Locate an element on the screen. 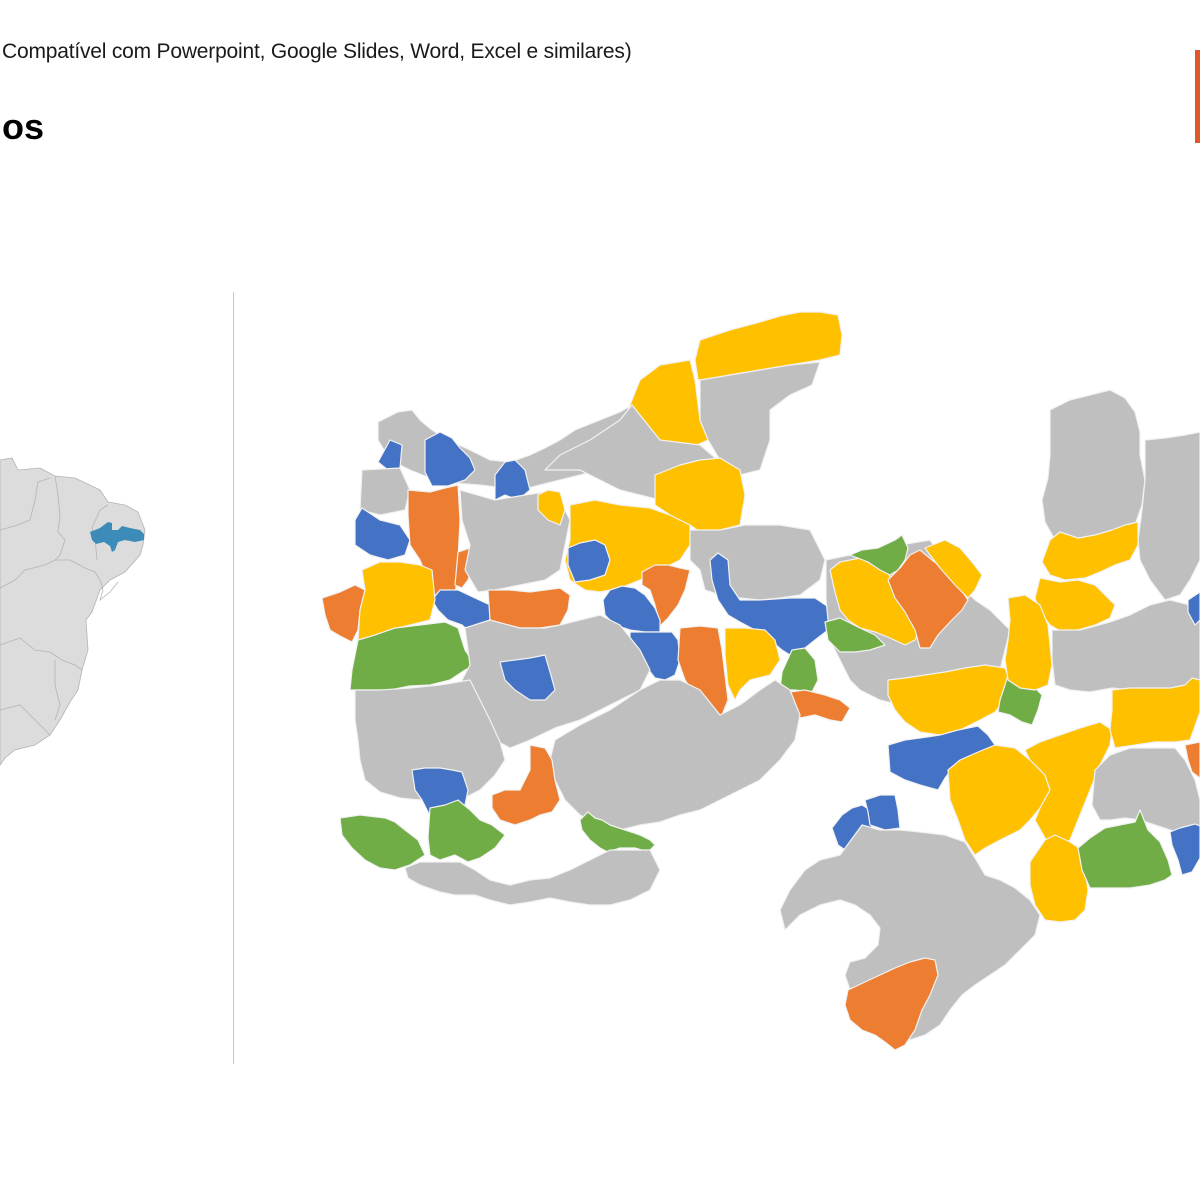  slide-title: os is located at coordinates (23, 126).